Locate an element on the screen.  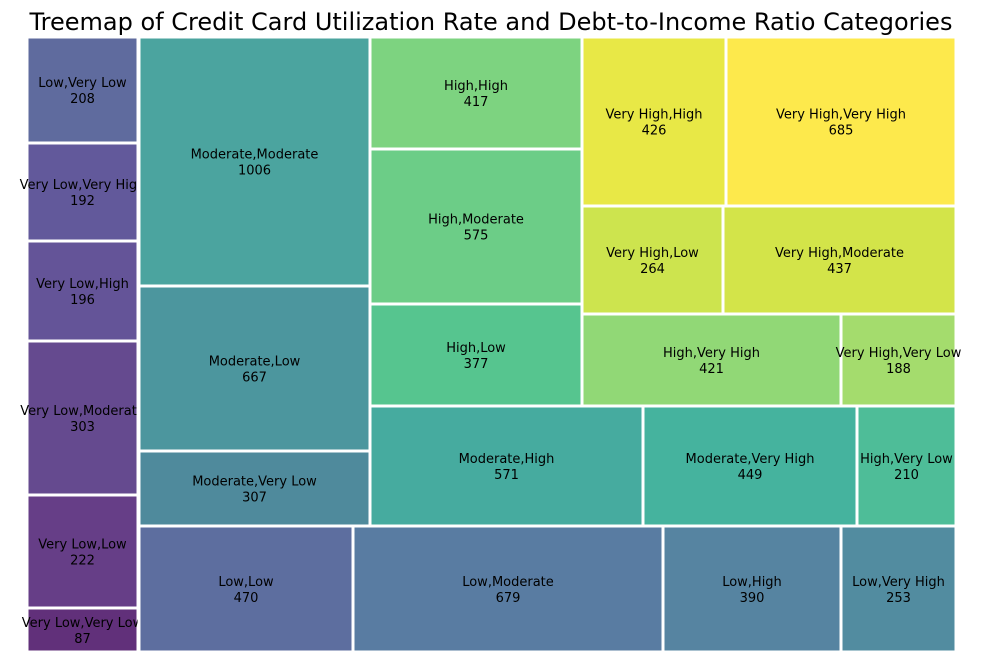
treemap-cell-label: High,Low is located at coordinates (476, 348).